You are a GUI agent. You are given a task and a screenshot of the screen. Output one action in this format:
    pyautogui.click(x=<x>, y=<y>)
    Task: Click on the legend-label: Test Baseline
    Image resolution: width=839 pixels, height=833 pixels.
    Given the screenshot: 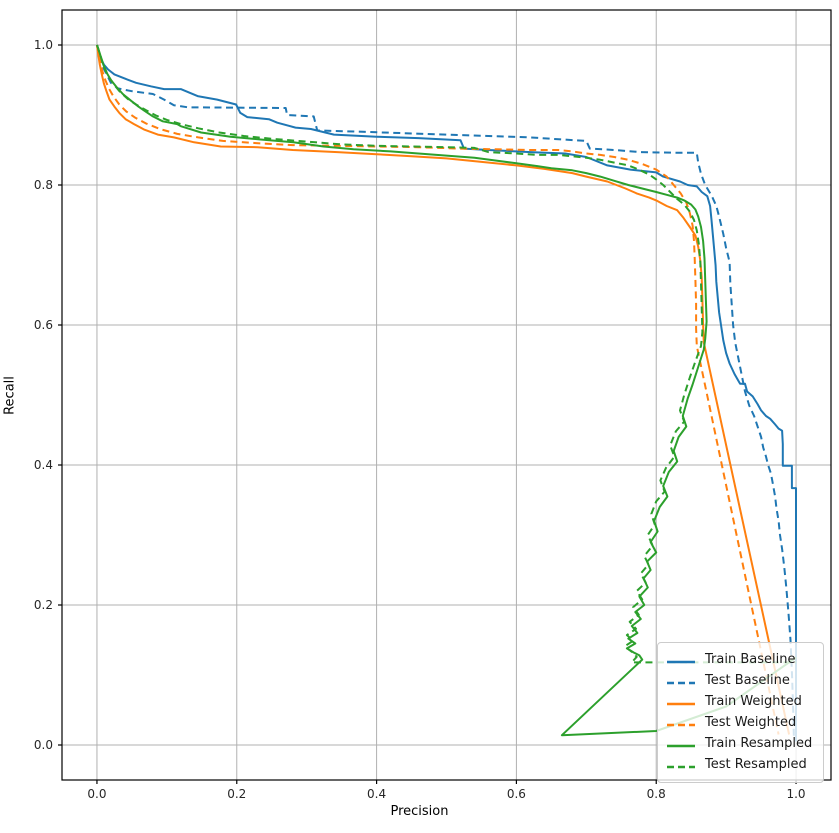 What is the action you would take?
    pyautogui.click(x=747, y=680)
    